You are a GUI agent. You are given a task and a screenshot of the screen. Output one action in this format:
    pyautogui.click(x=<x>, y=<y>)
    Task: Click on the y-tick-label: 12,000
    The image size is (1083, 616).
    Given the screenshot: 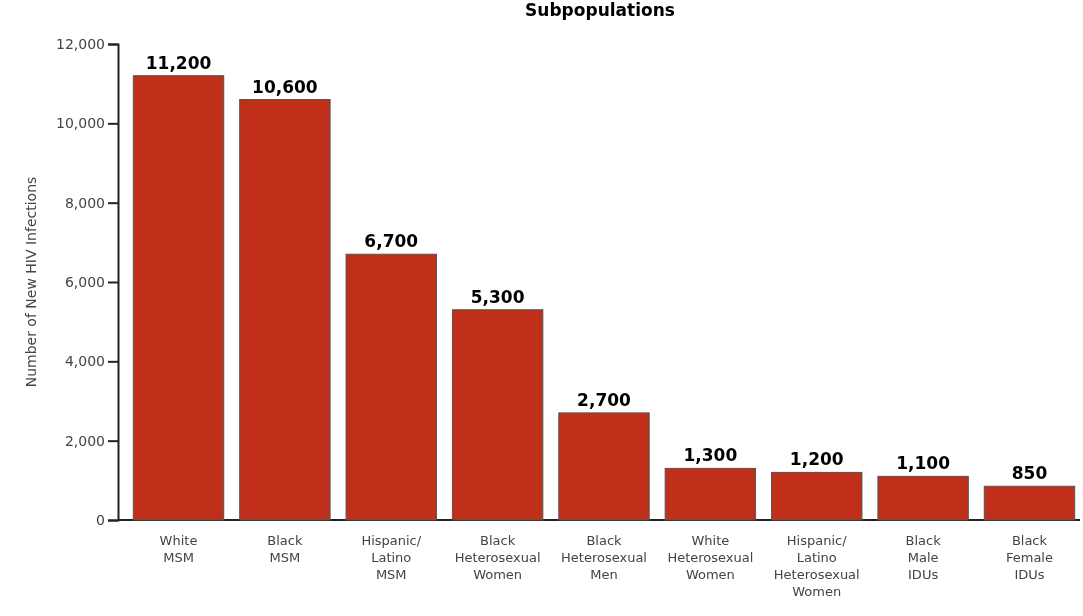 What is the action you would take?
    pyautogui.click(x=80, y=43)
    